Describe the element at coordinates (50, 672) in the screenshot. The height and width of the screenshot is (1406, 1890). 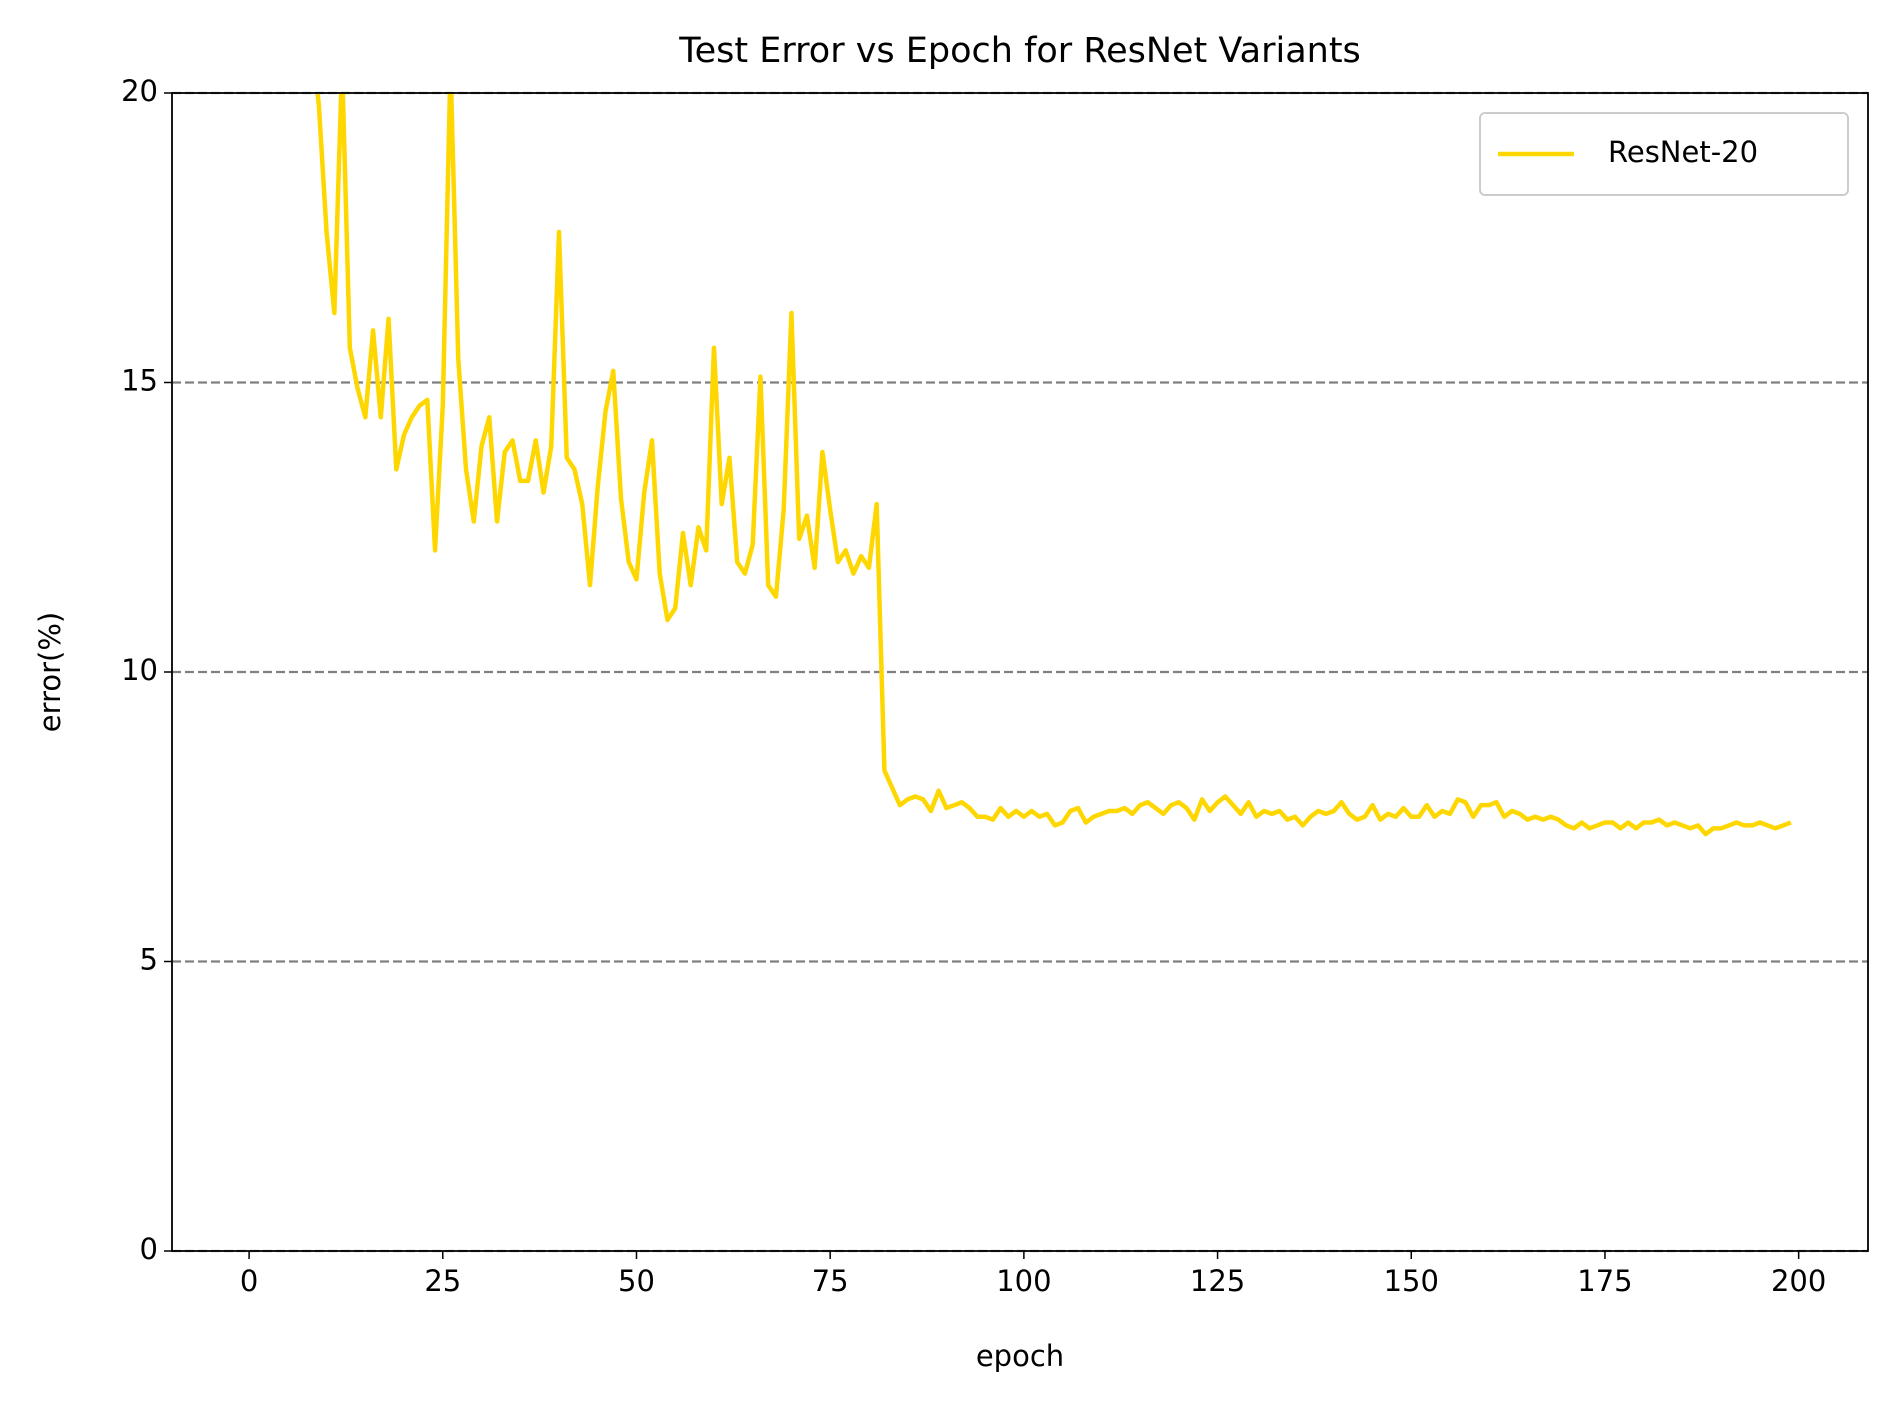
I see `y-axis-label: error(%)` at that location.